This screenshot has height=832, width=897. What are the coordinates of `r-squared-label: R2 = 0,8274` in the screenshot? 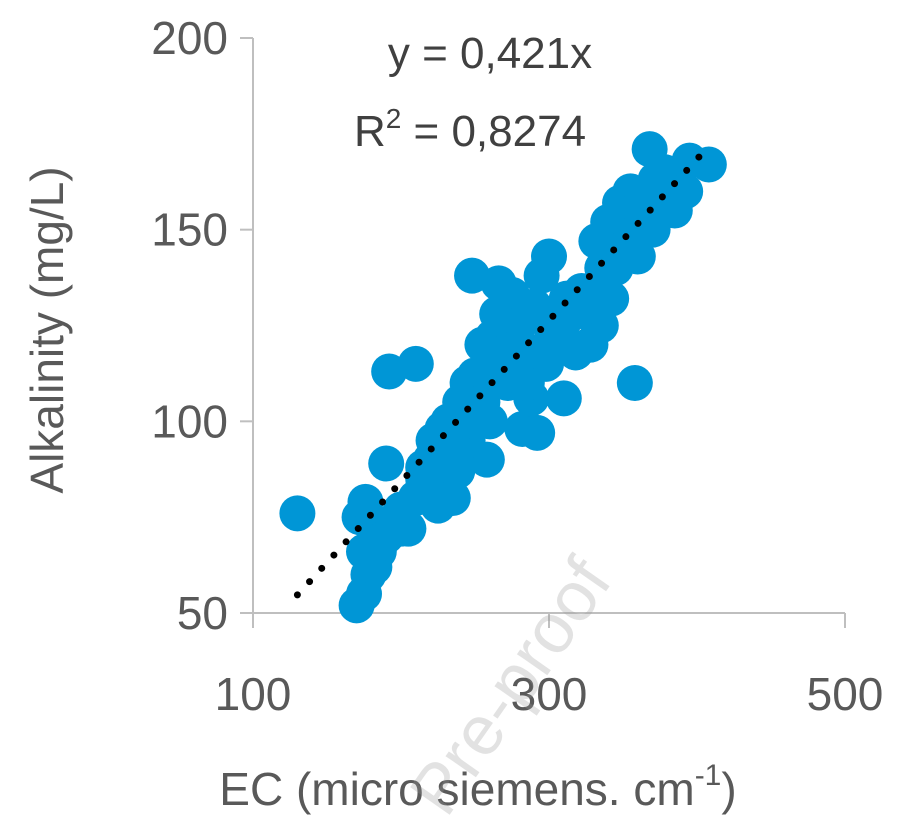 It's located at (470, 129).